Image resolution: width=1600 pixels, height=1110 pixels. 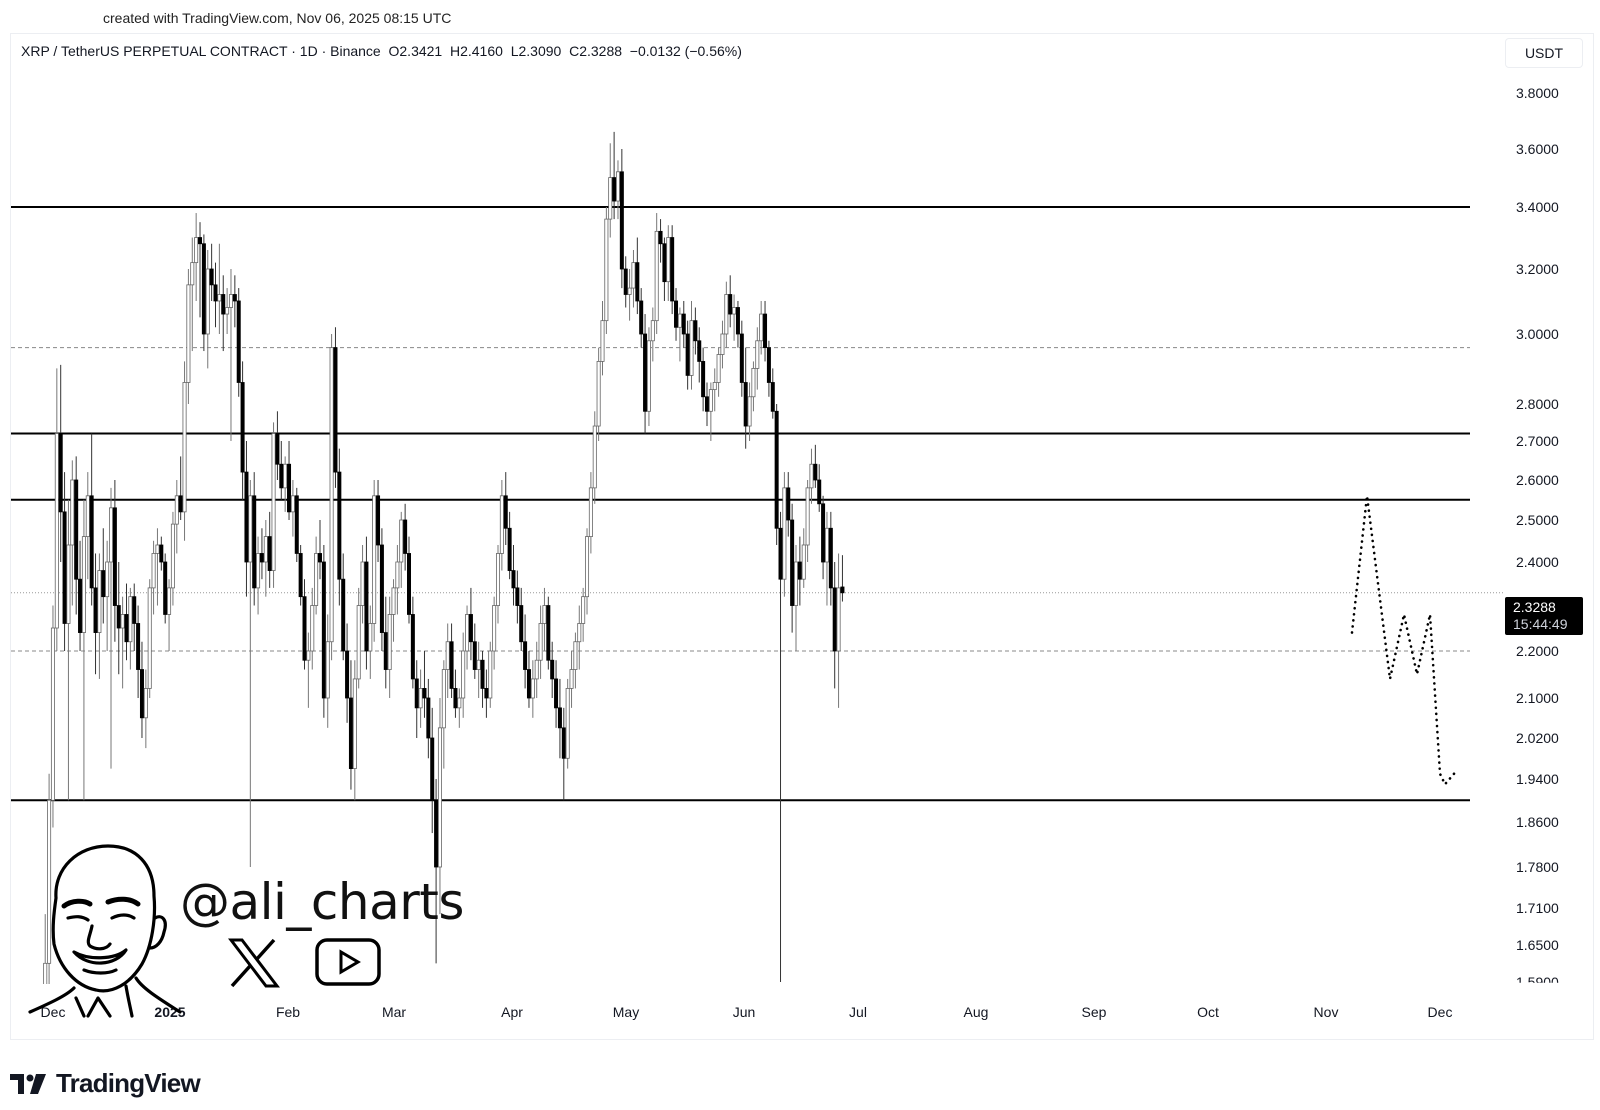 What do you see at coordinates (1537, 269) in the screenshot?
I see `price-tick: 3.2000` at bounding box center [1537, 269].